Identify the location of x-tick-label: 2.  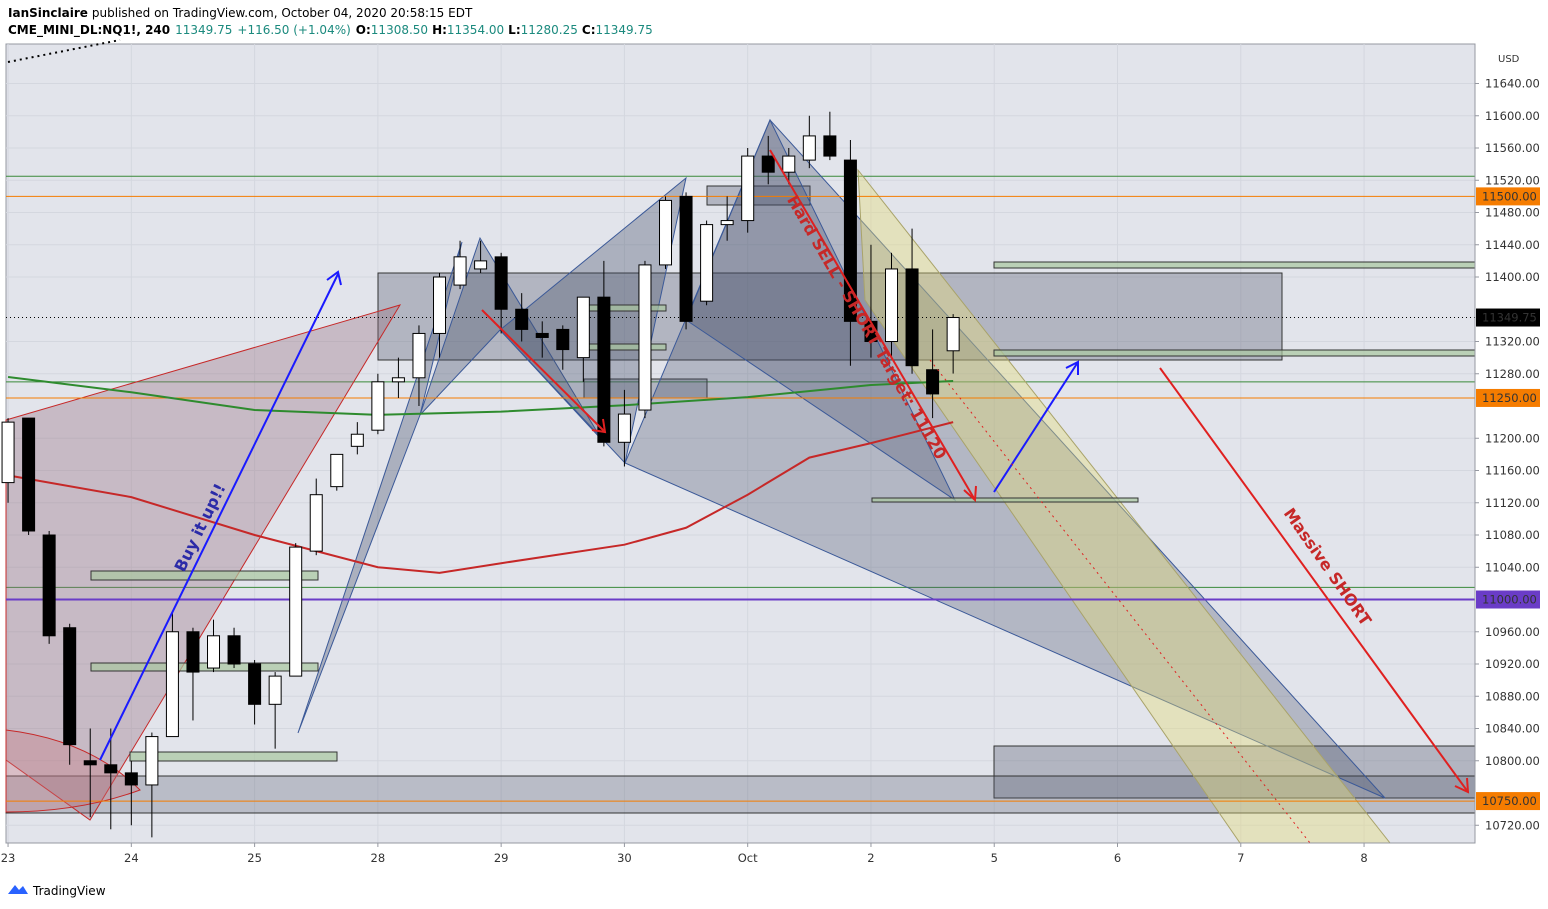
(870, 858).